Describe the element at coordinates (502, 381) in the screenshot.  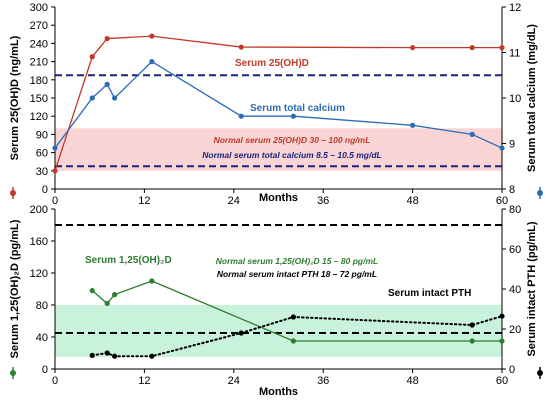
I see `panel-2-x-tick-label: 60` at that location.